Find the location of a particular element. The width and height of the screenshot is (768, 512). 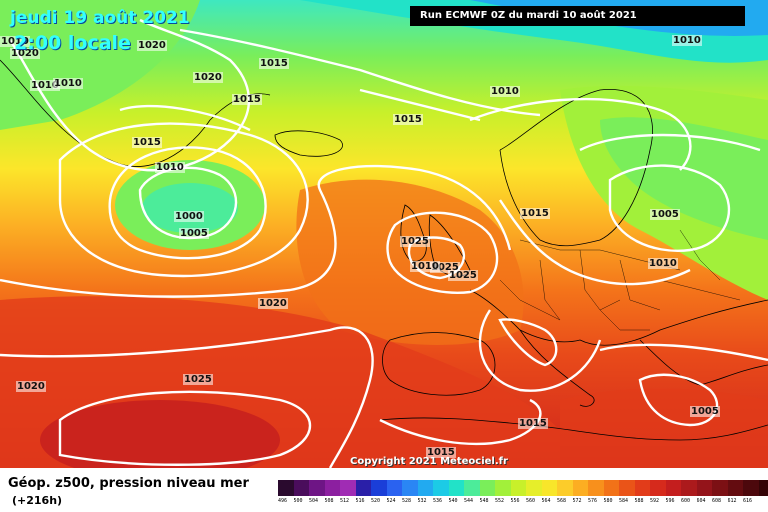

color-scale-tick: 552 is located at coordinates (500, 501).